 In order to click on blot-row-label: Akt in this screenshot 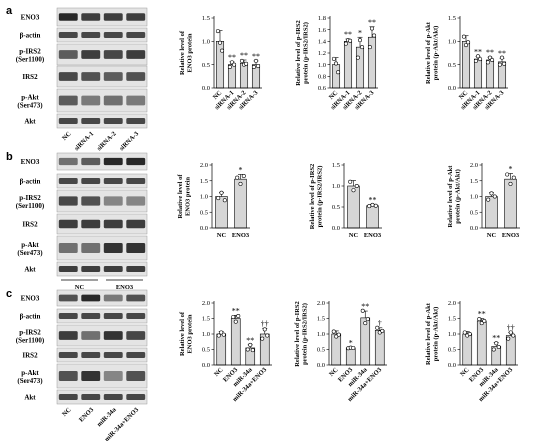, I will do `click(30, 270)`.